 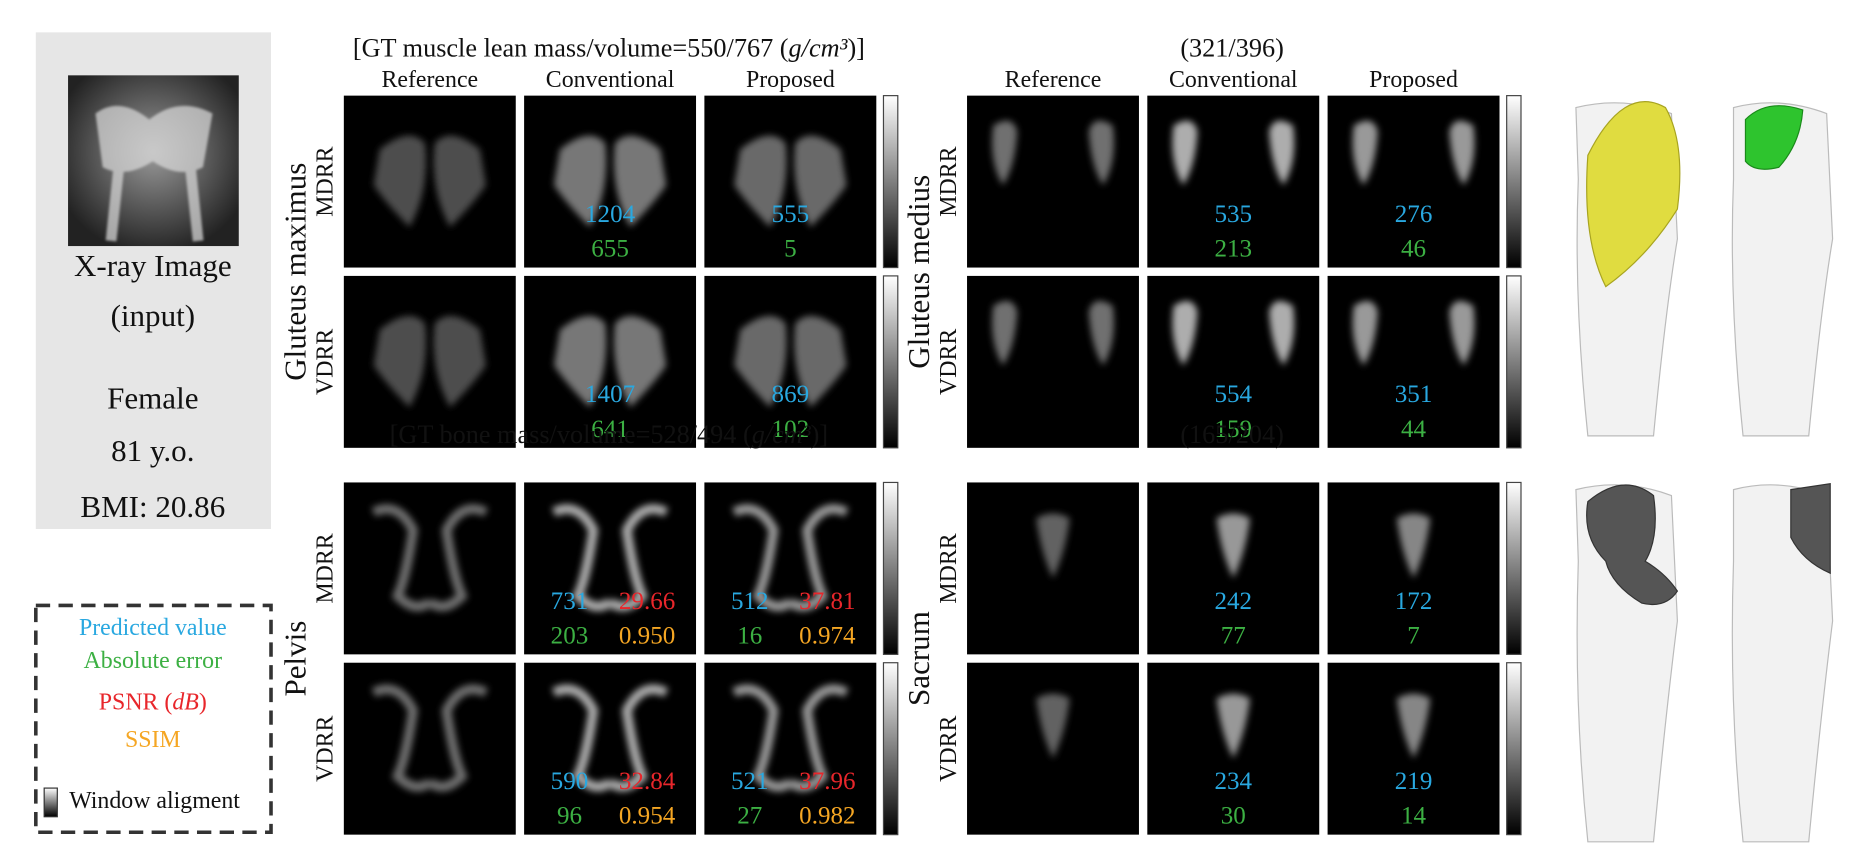 What do you see at coordinates (1414, 429) in the screenshot?
I see `metric-error: 44` at bounding box center [1414, 429].